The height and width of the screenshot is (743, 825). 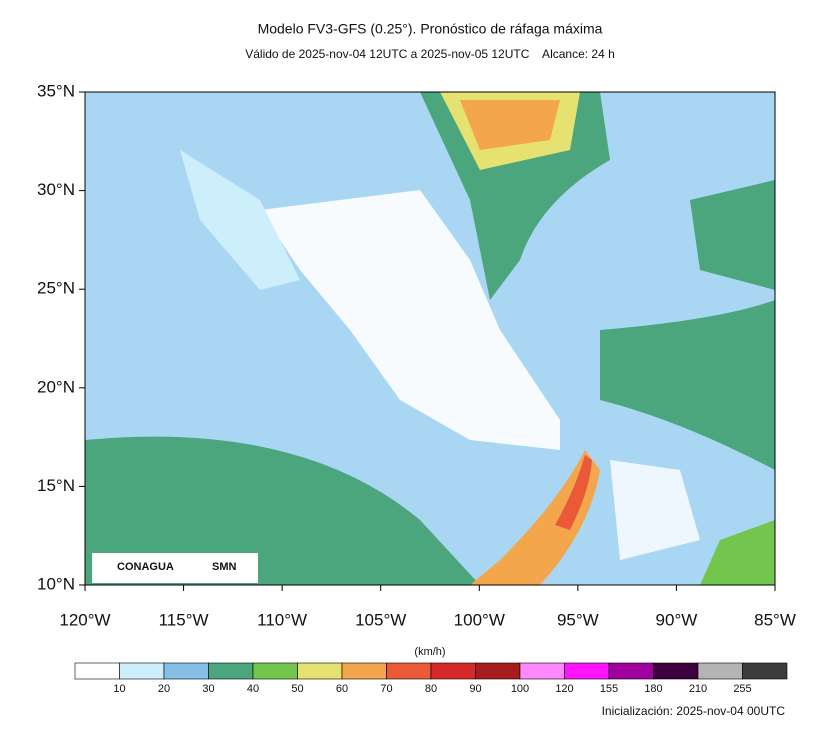 What do you see at coordinates (475, 689) in the screenshot?
I see `colorbar-label: 90` at bounding box center [475, 689].